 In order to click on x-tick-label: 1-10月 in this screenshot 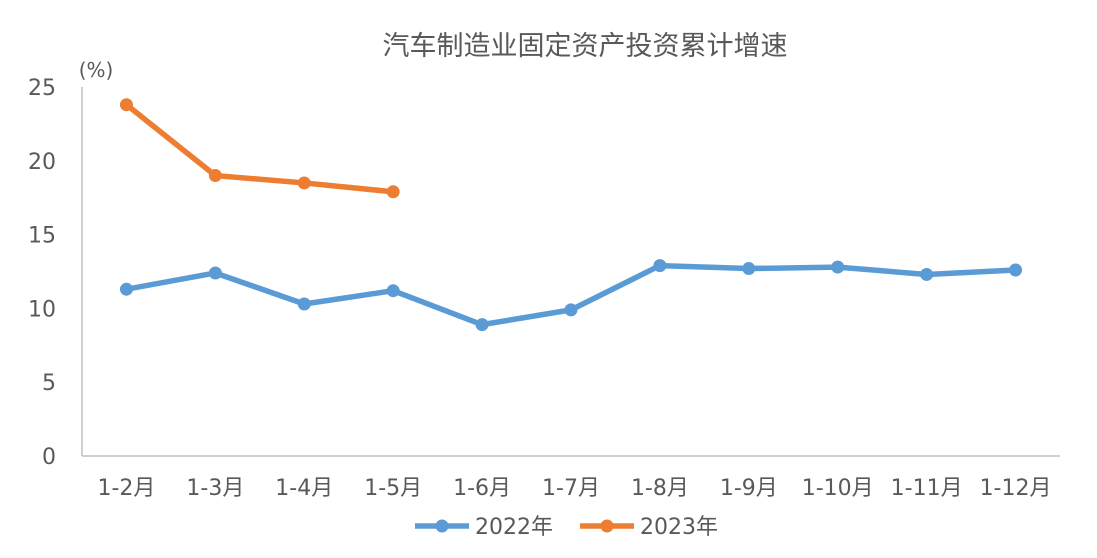, I will do `click(838, 488)`.